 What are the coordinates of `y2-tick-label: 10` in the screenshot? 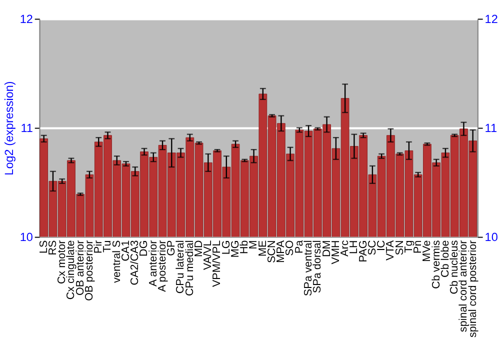 It's located at (491, 237).